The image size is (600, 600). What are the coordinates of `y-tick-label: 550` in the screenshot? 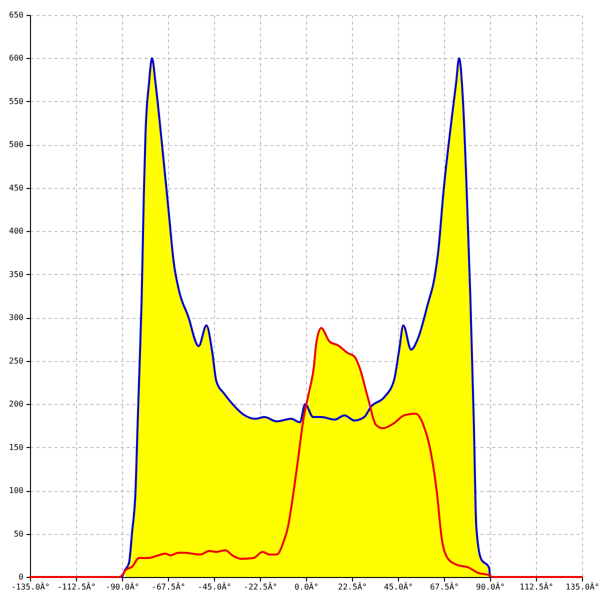 It's located at (16, 101).